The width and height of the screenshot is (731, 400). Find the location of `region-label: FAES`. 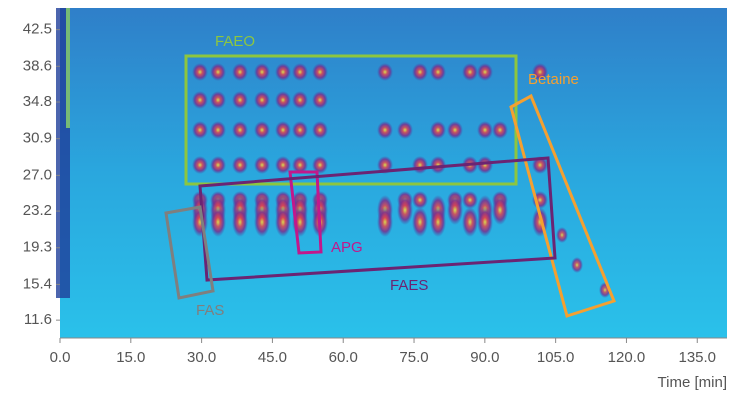

region-label: FAES is located at coordinates (409, 285).